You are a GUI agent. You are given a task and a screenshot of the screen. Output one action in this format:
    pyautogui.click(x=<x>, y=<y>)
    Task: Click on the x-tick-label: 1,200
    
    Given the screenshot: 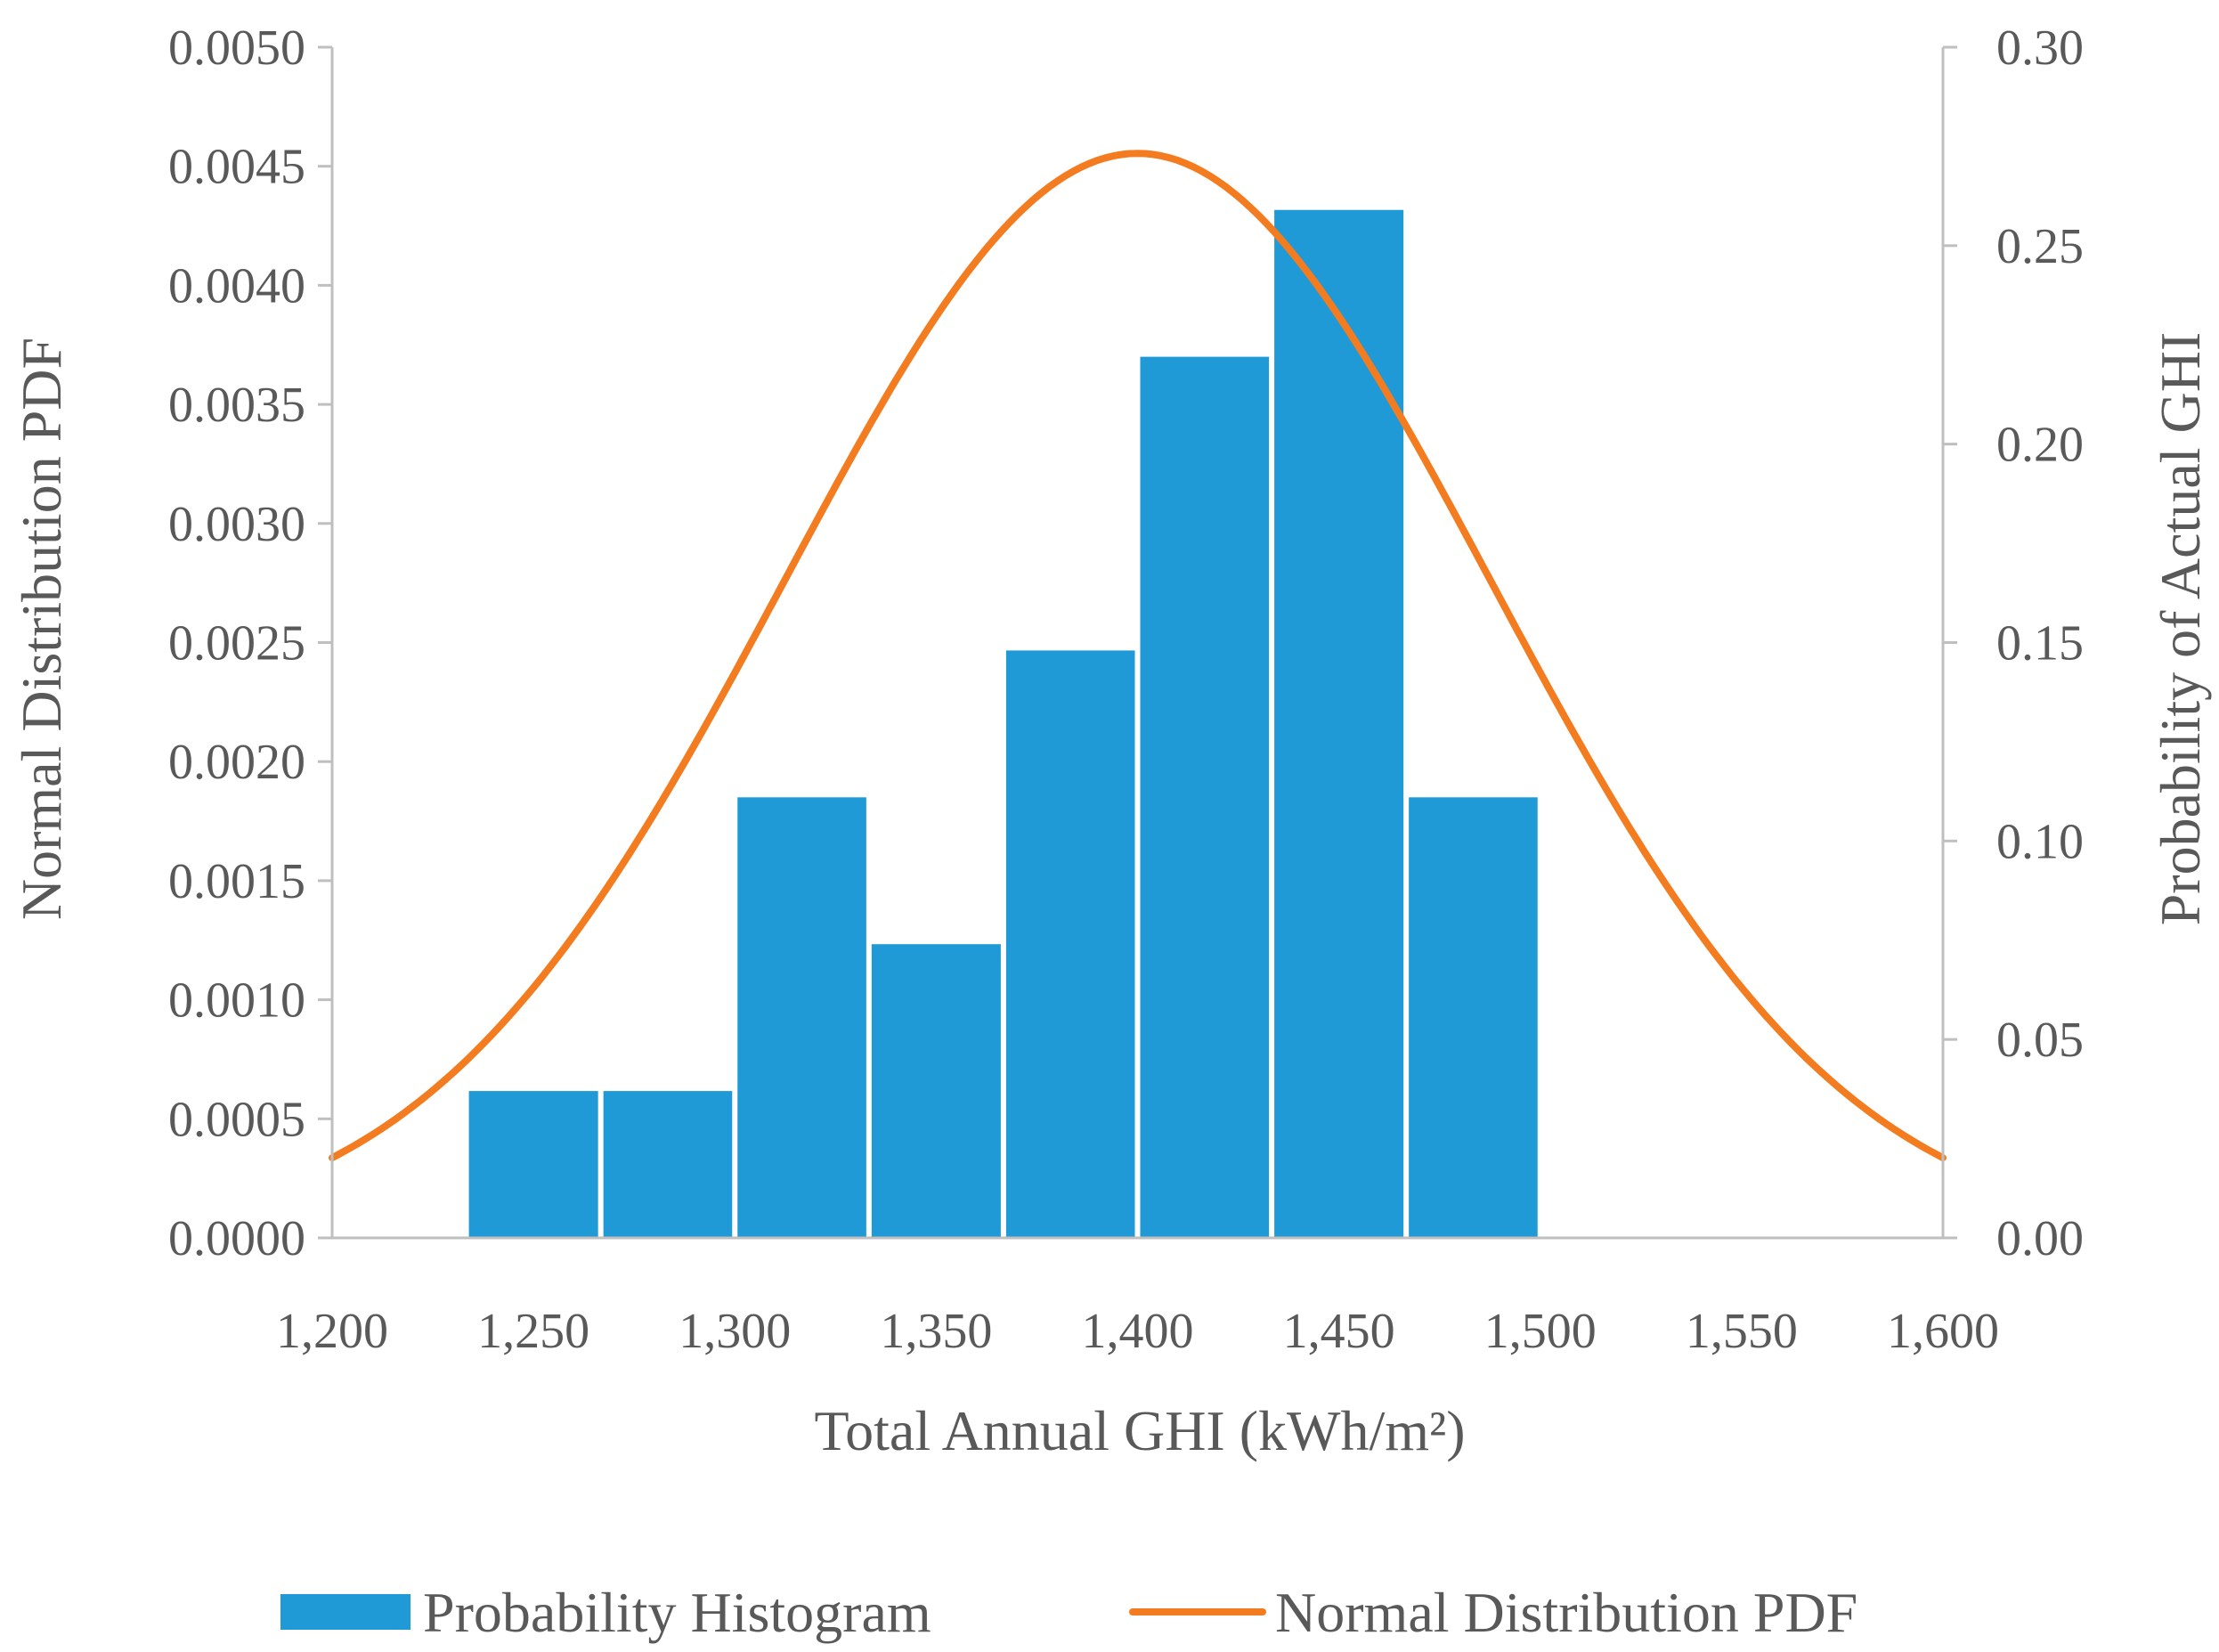 What is the action you would take?
    pyautogui.click(x=332, y=1331)
    